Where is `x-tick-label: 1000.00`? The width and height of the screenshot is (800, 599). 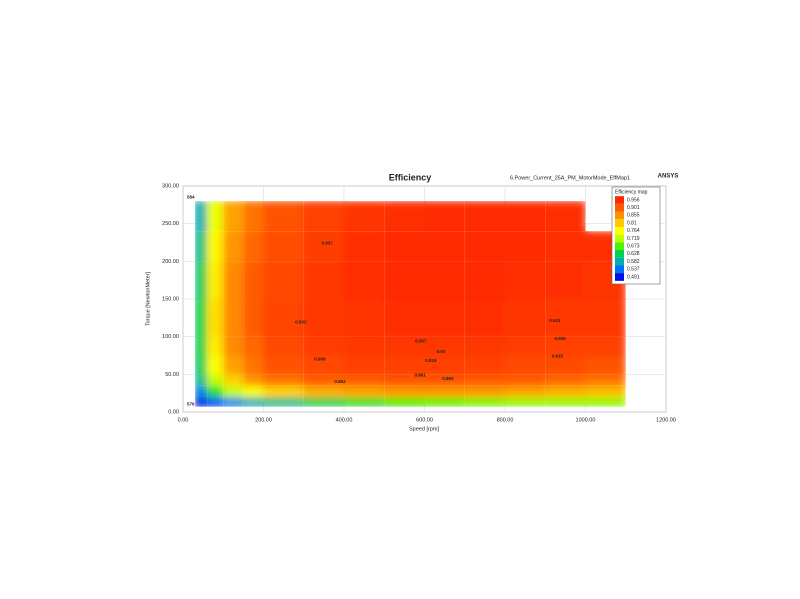
x-tick-label: 1000.00 is located at coordinates (586, 420).